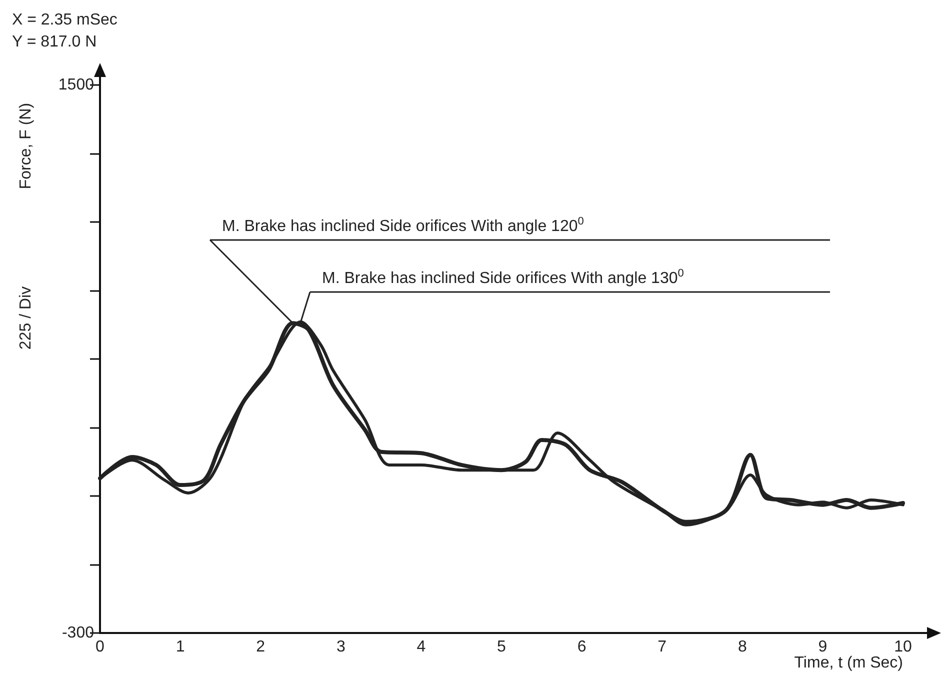 Image resolution: width=947 pixels, height=675 pixels. What do you see at coordinates (26, 146) in the screenshot?
I see `y-axis-title: Force, F (N)` at bounding box center [26, 146].